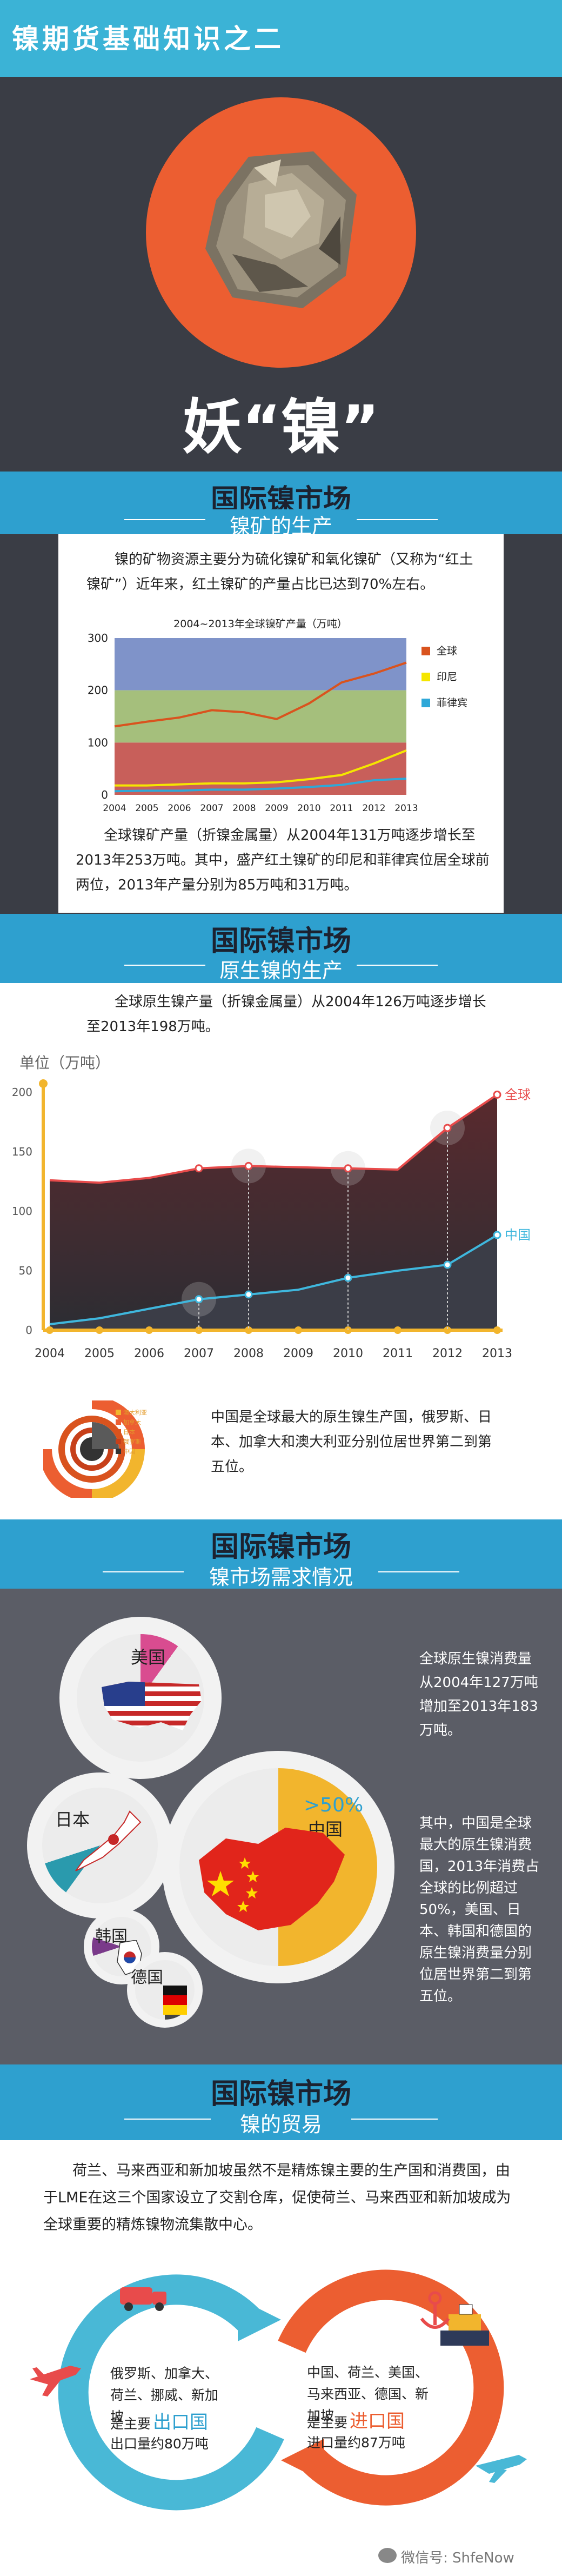  What do you see at coordinates (129, 1432) in the screenshot?
I see `producer-legend-label: 日本` at bounding box center [129, 1432].